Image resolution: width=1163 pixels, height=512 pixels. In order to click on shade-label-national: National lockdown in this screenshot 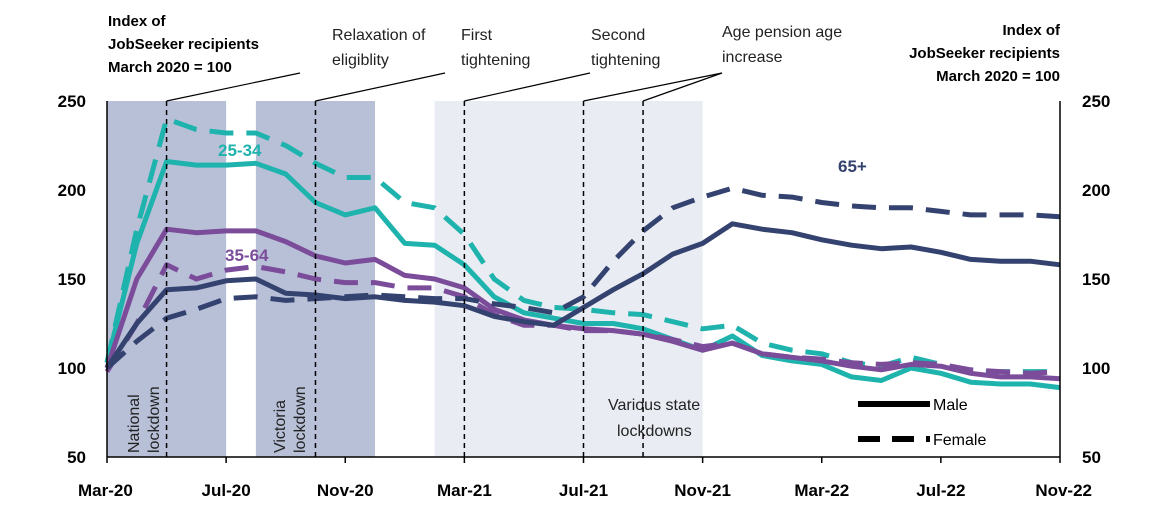, I will do `click(144, 419)`.